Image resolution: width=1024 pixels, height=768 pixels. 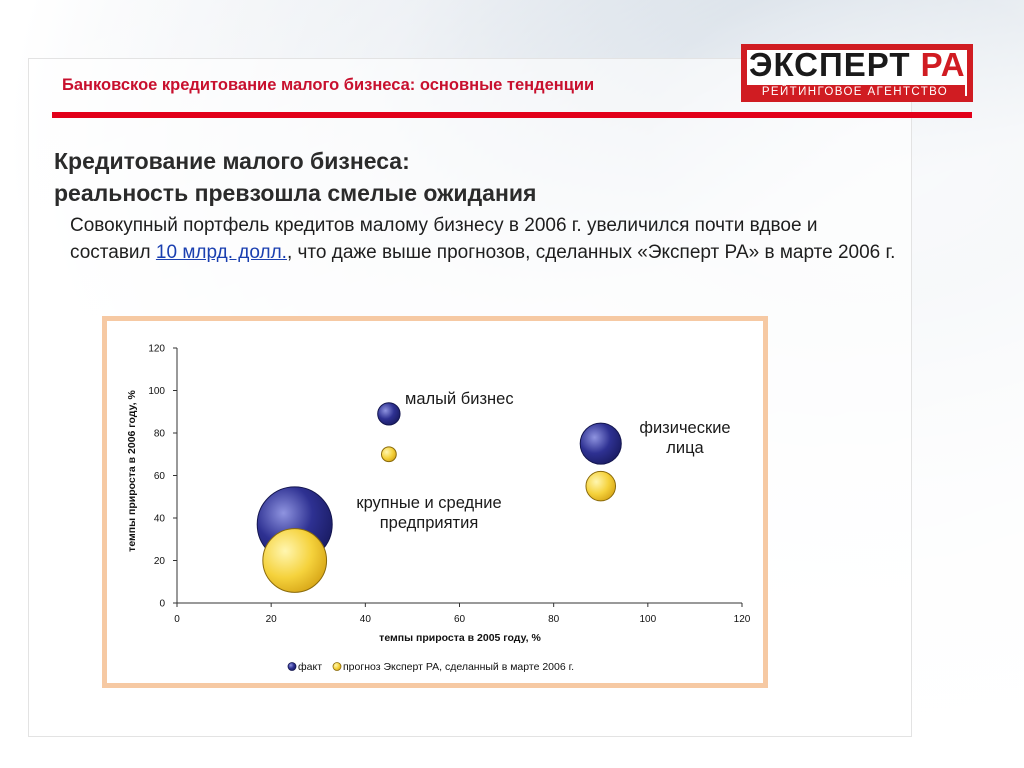 What do you see at coordinates (460, 638) in the screenshot?
I see `x-axis-label: темпы прироста в 2005 году, %` at bounding box center [460, 638].